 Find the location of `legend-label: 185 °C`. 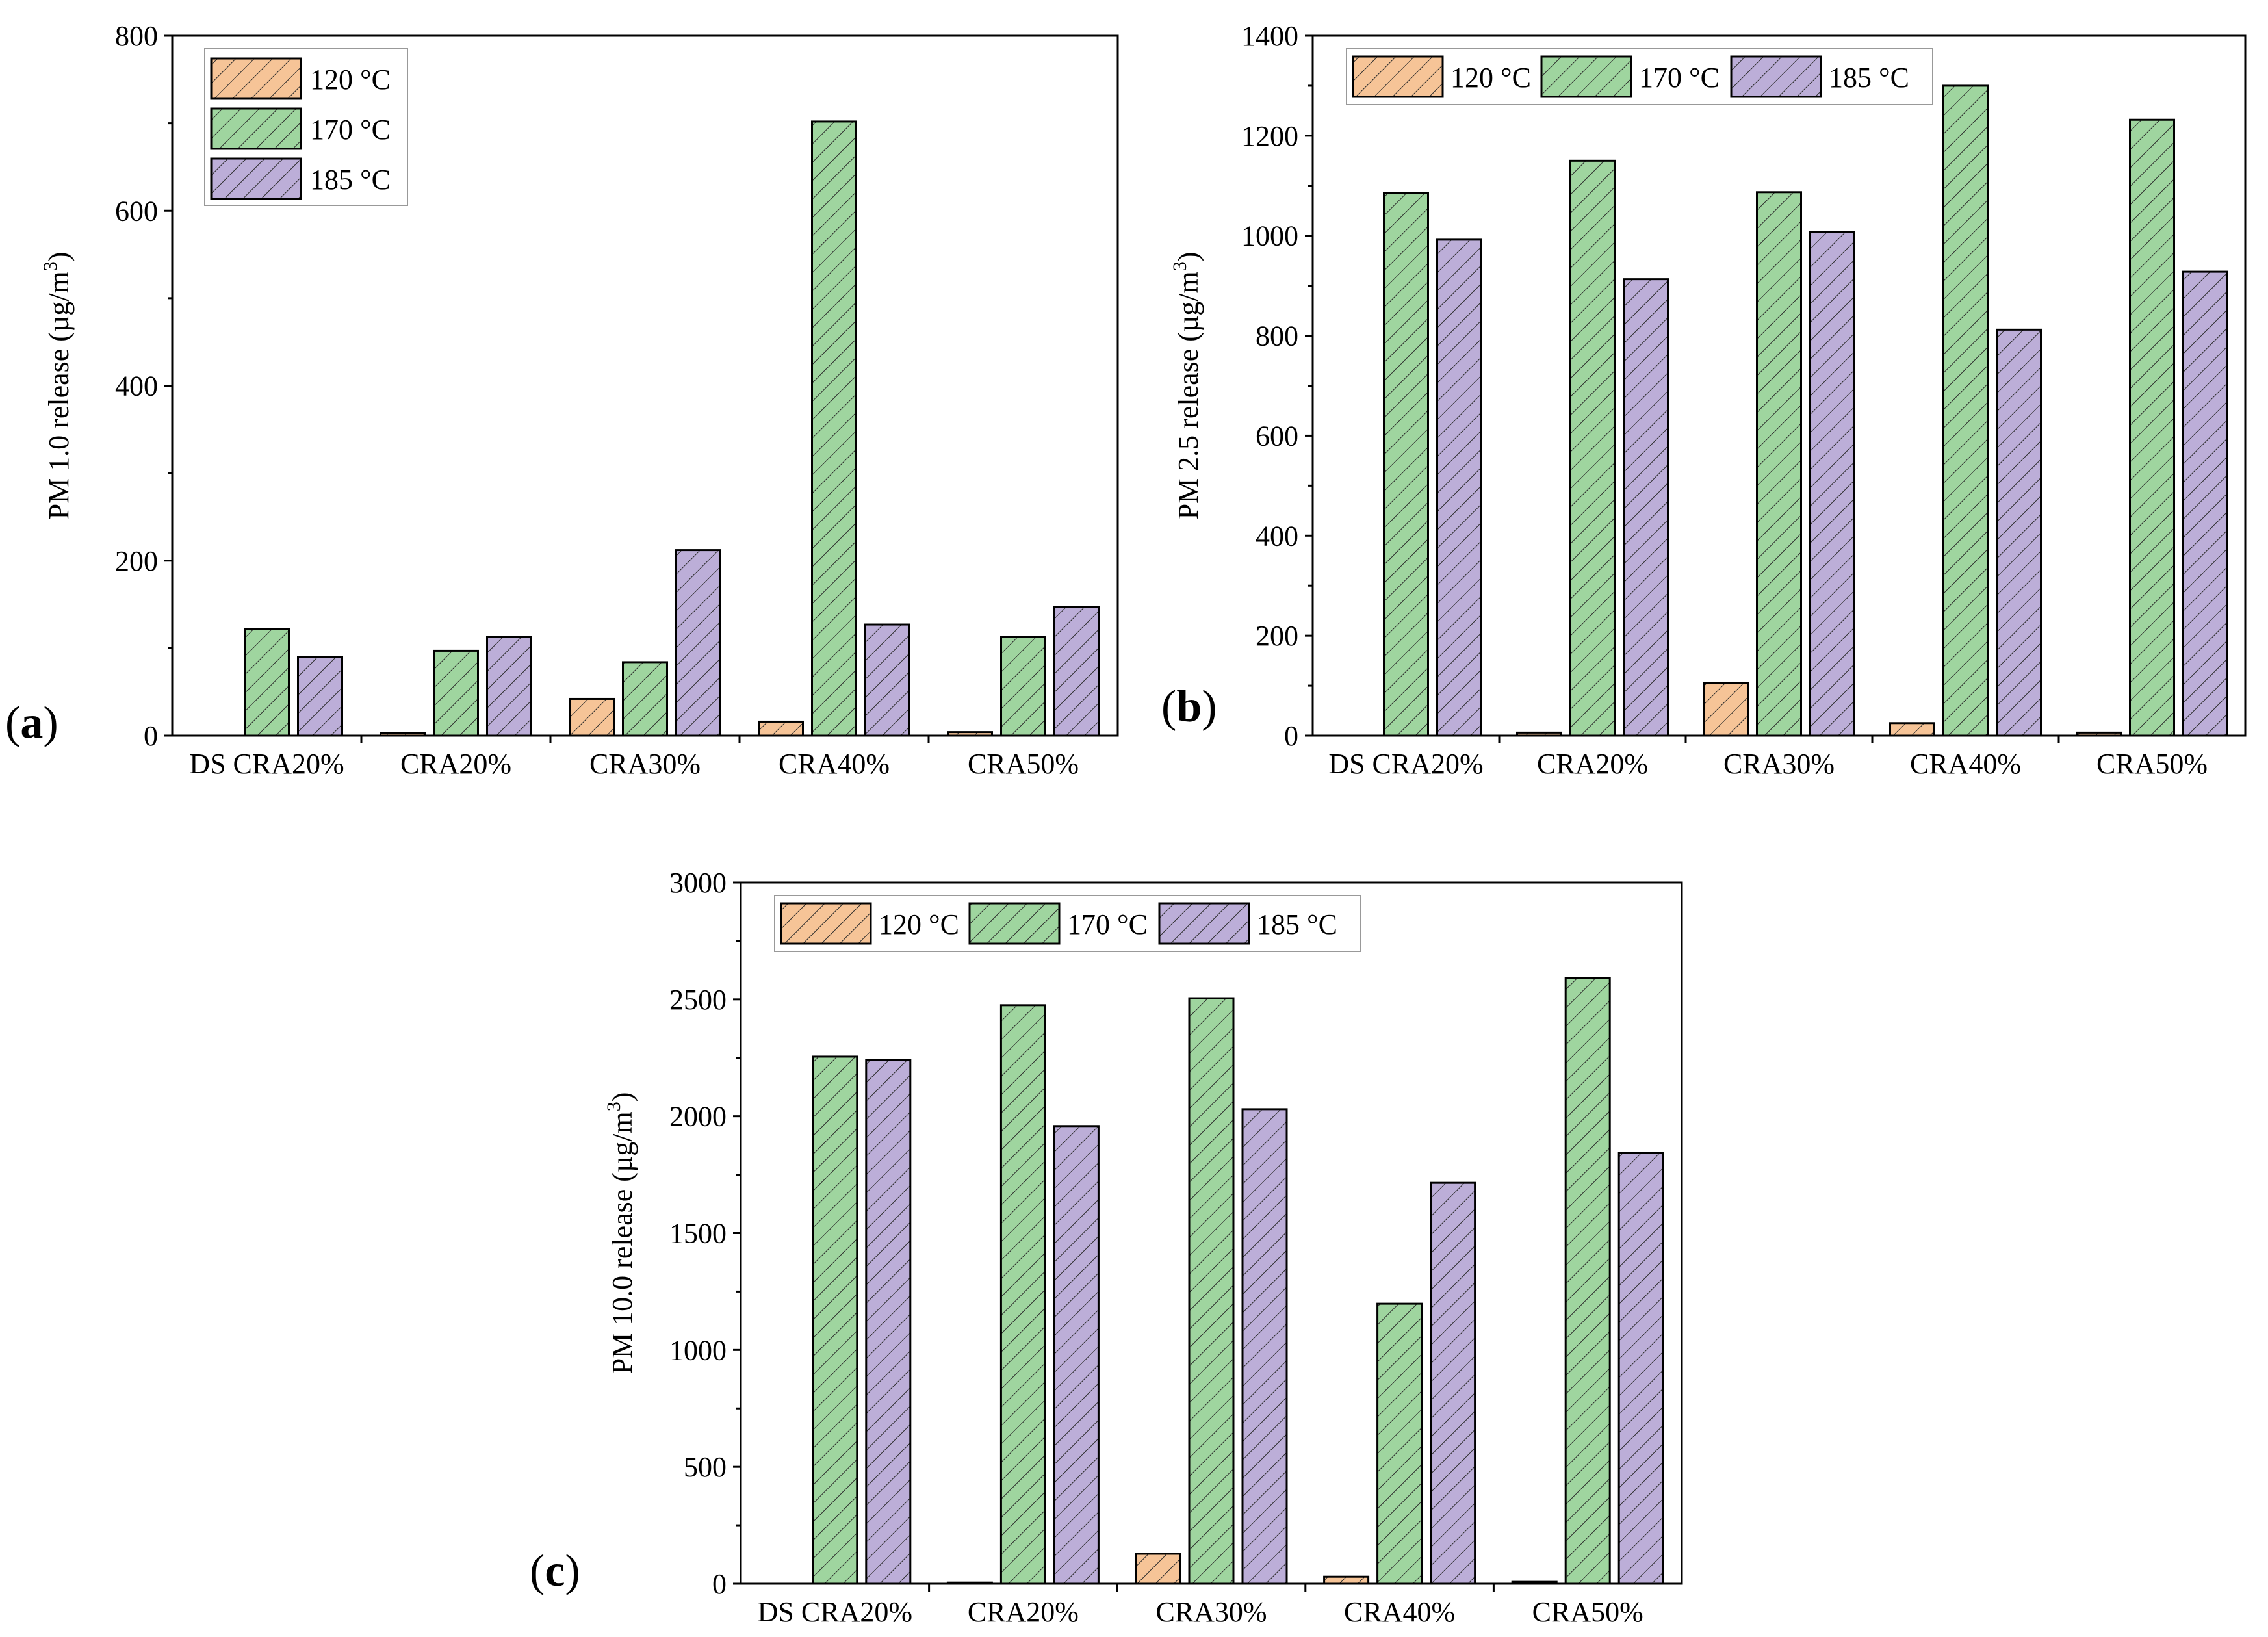

legend-label: 185 °C is located at coordinates (350, 180).